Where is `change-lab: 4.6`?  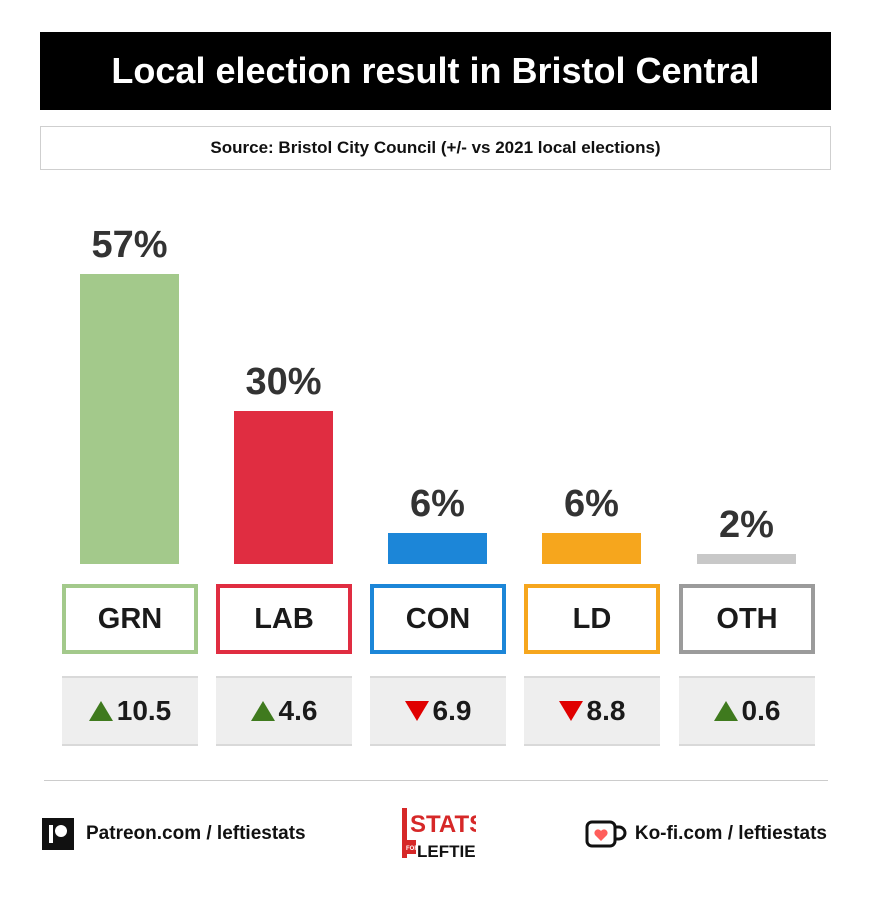 change-lab: 4.6 is located at coordinates (284, 711).